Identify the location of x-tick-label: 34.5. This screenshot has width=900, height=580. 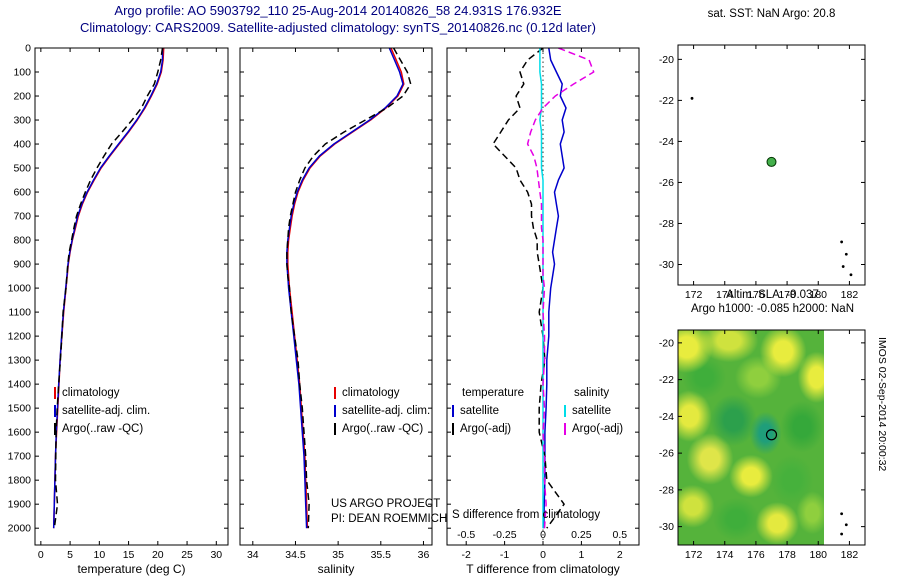
(295, 555).